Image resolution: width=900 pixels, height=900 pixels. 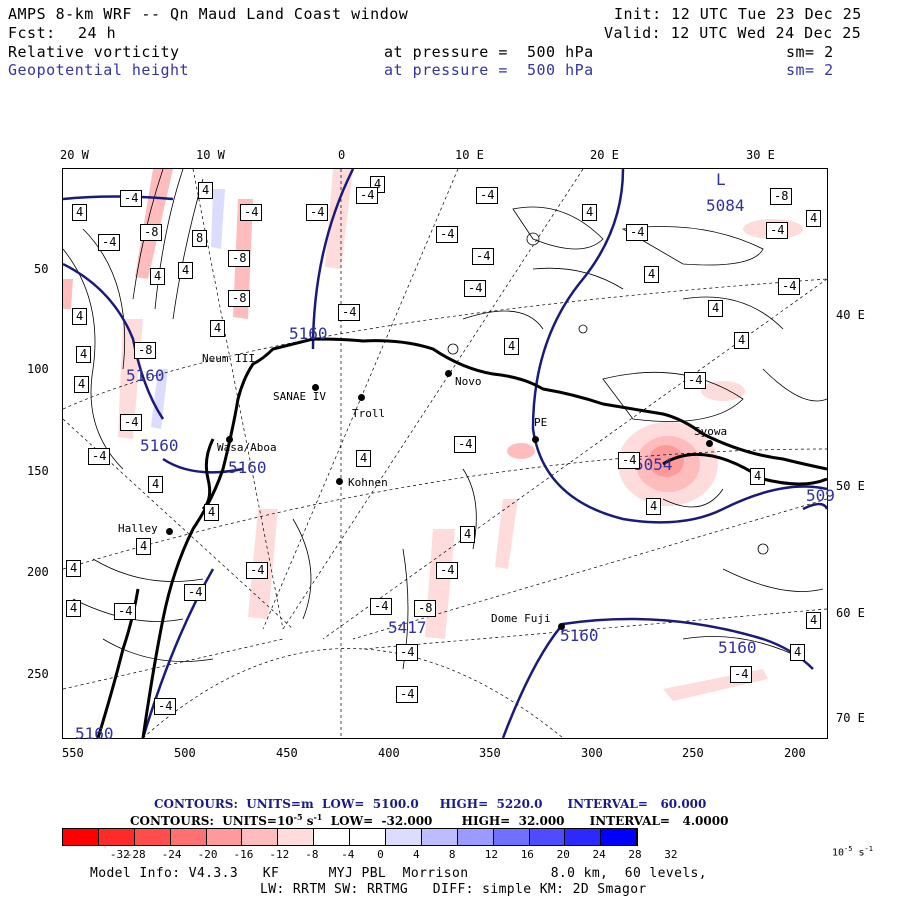 I want to click on x-tick: 400, so click(x=389, y=753).